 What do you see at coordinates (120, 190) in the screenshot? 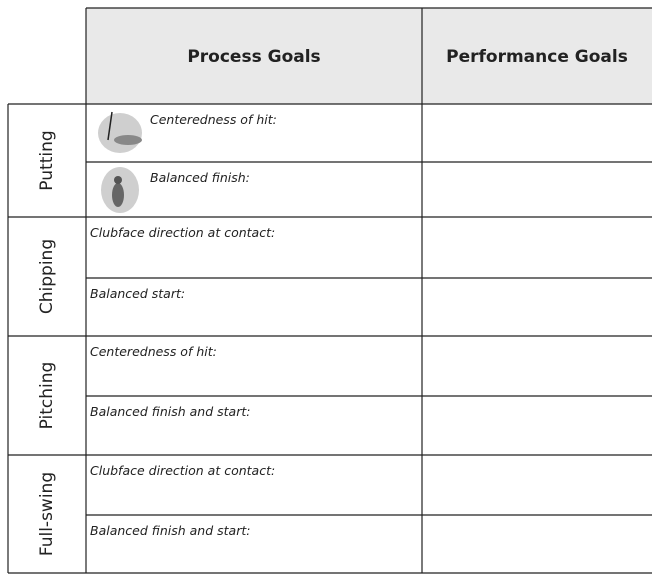
I see `finish-icon` at bounding box center [120, 190].